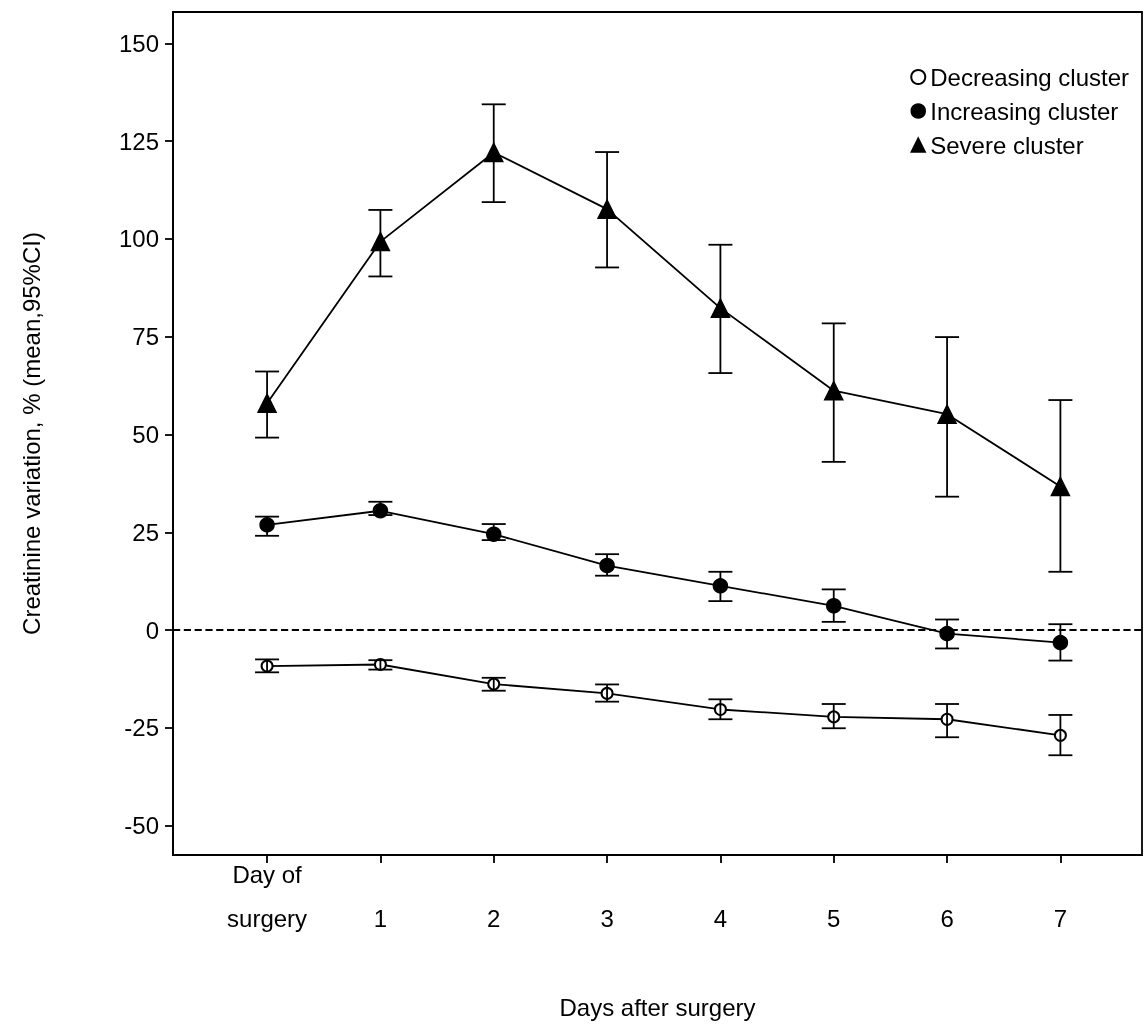 This screenshot has width=1144, height=1032. Describe the element at coordinates (152, 630) in the screenshot. I see `y-tick-label: 0` at that location.